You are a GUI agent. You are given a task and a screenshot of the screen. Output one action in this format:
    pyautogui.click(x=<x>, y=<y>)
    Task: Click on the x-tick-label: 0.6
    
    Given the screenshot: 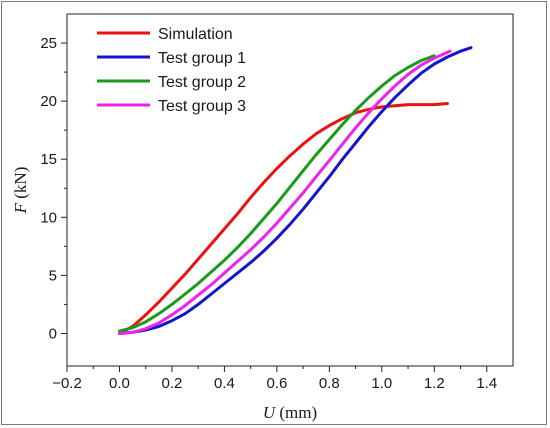 What is the action you would take?
    pyautogui.click(x=276, y=383)
    